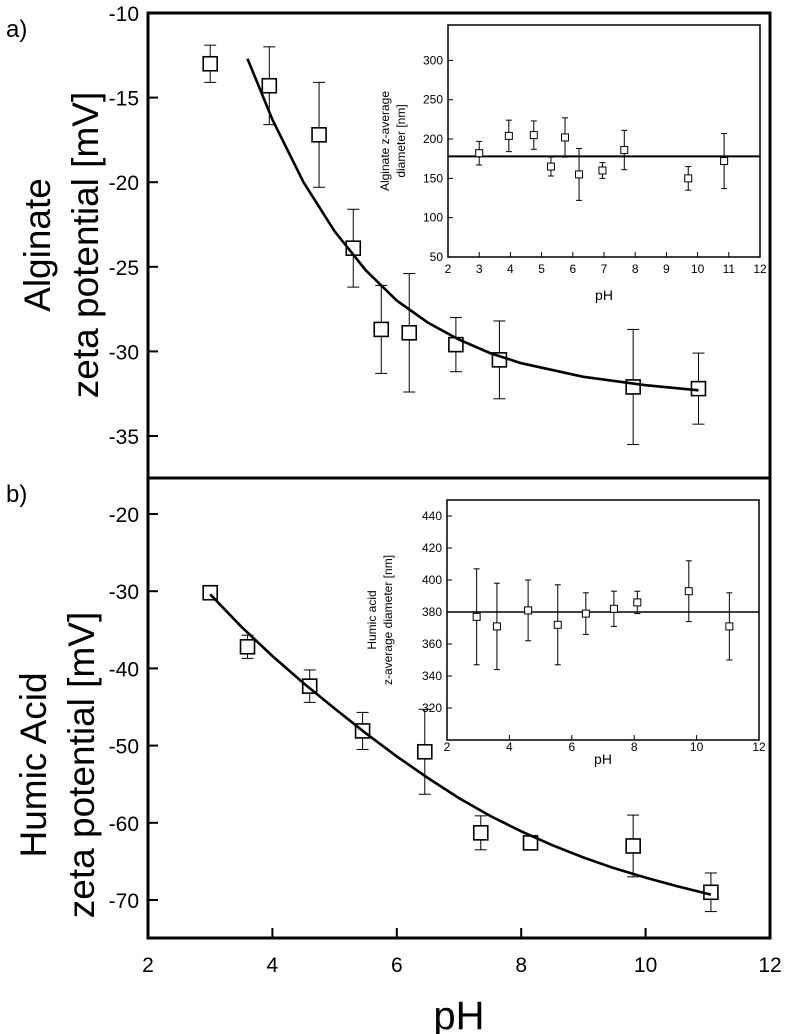 This screenshot has height=1034, width=786. Describe the element at coordinates (85, 245) in the screenshot. I see `panel-a-y-label-line2: zeta potential [mV]` at that location.